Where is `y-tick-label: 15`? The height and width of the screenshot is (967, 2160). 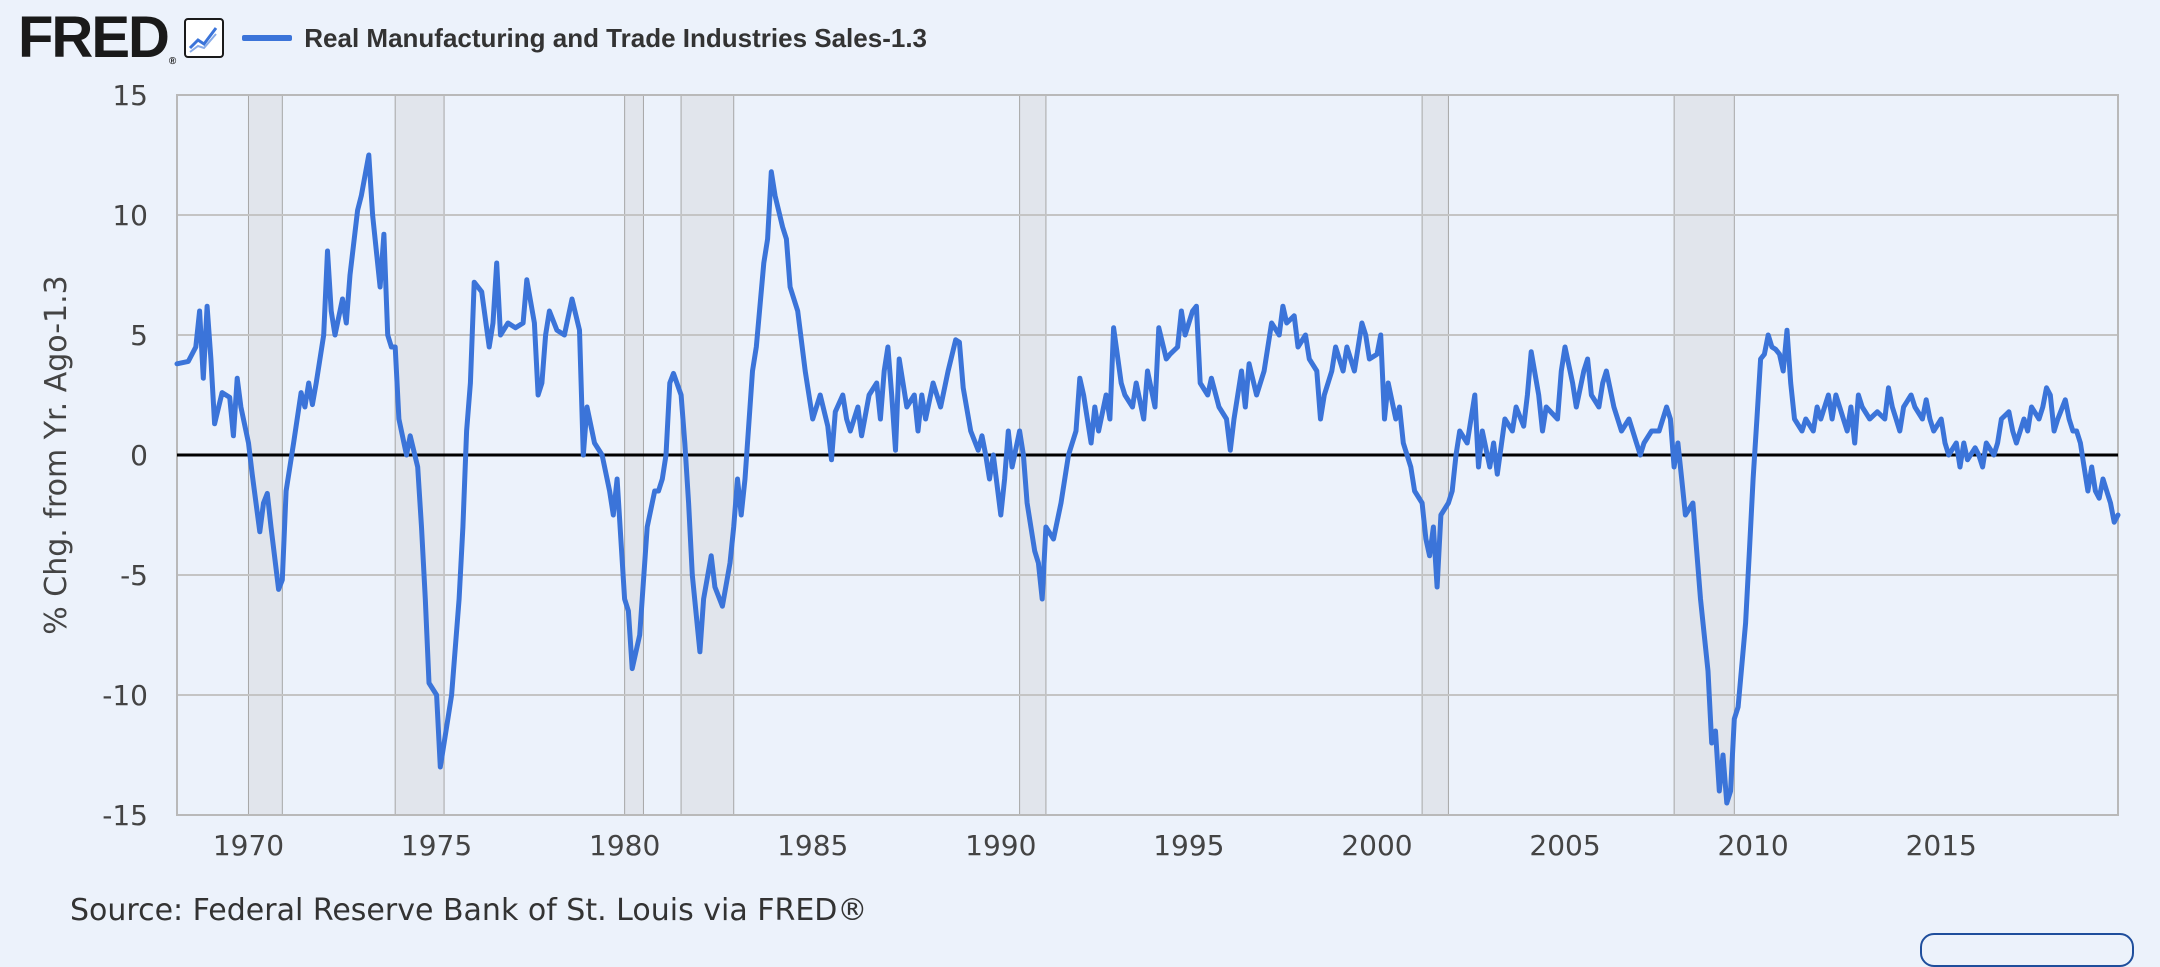 y-tick-label: 15 is located at coordinates (130, 95).